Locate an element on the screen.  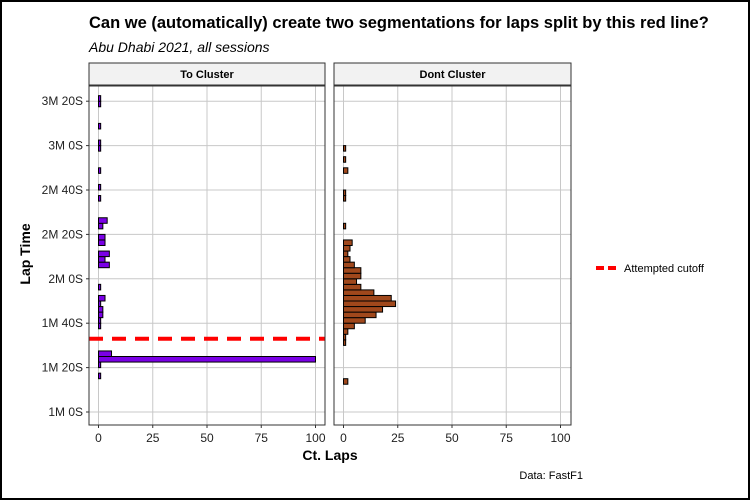
legend: Attempted cutoff is located at coordinates (650, 269).